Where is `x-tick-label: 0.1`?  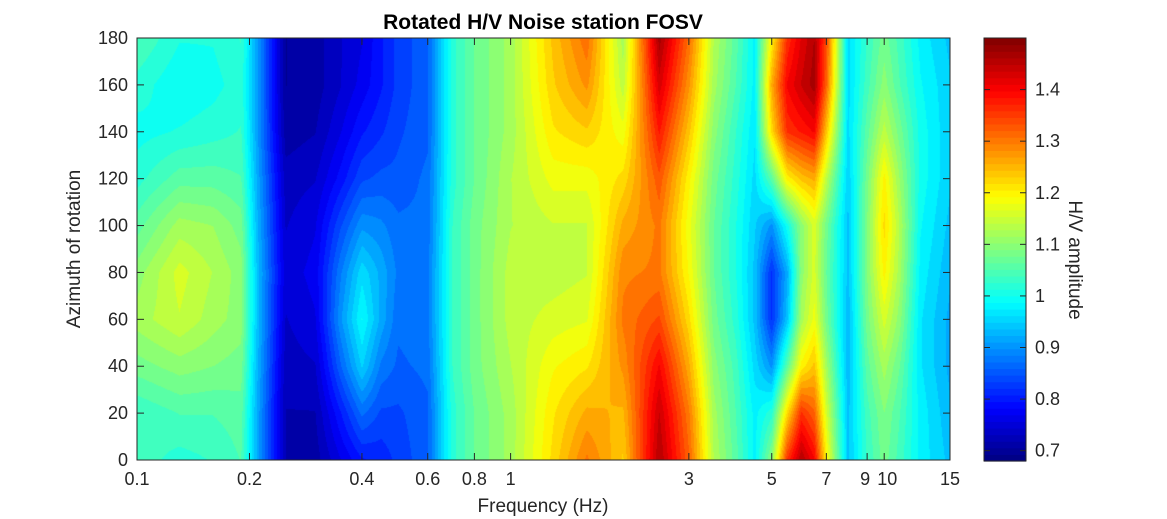 x-tick-label: 0.1 is located at coordinates (136, 479).